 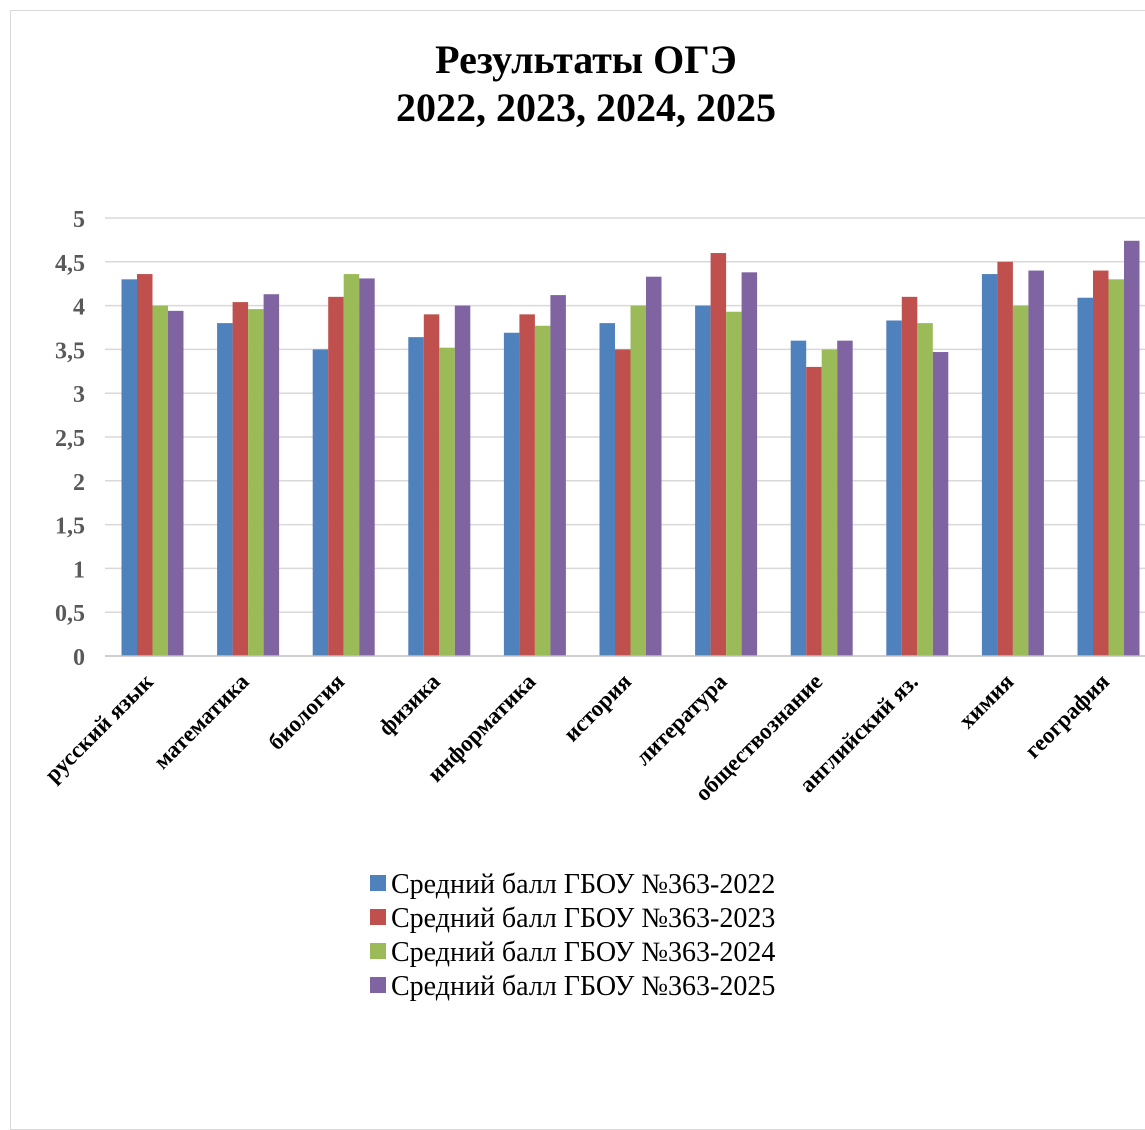 I want to click on y-tick-label: 2, so click(x=79, y=483).